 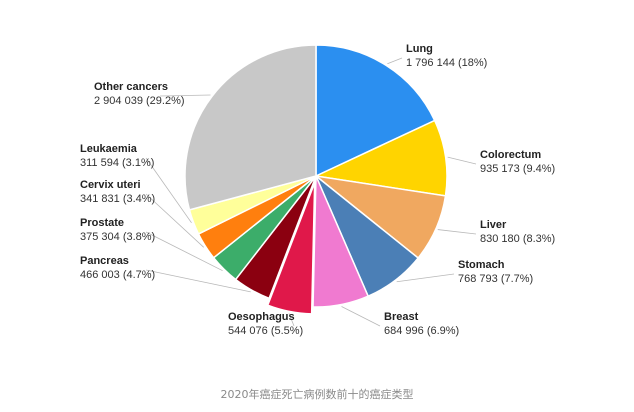 What do you see at coordinates (317, 394) in the screenshot?
I see `figure-caption: 2020年癌症死亡病例数前十的癌症类型` at bounding box center [317, 394].